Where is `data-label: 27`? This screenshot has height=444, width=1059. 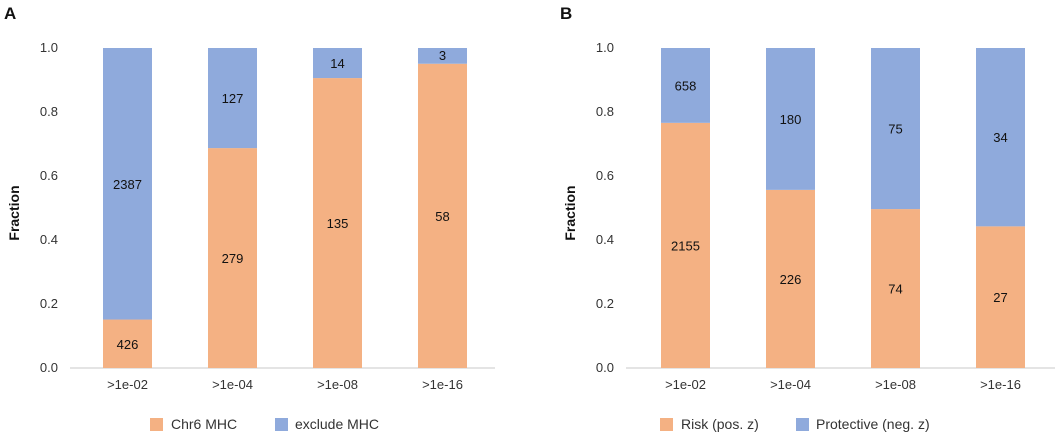 data-label: 27 is located at coordinates (1000, 297).